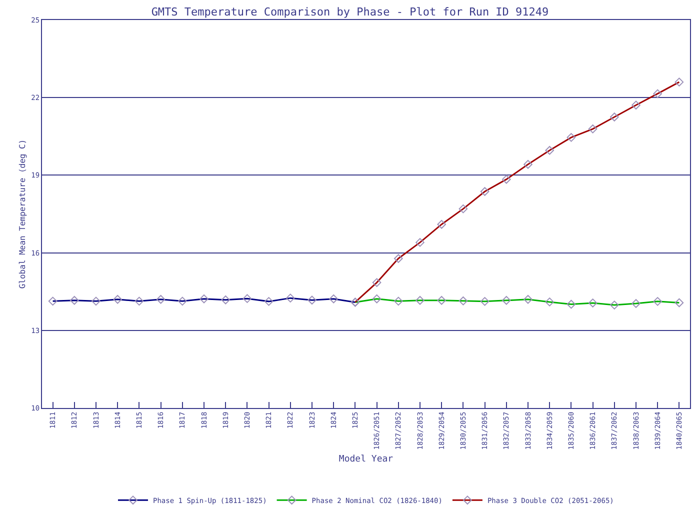 The image size is (700, 525). Describe the element at coordinates (22, 214) in the screenshot. I see `y-axis-title: Global Mean Temperature (deg C)` at that location.